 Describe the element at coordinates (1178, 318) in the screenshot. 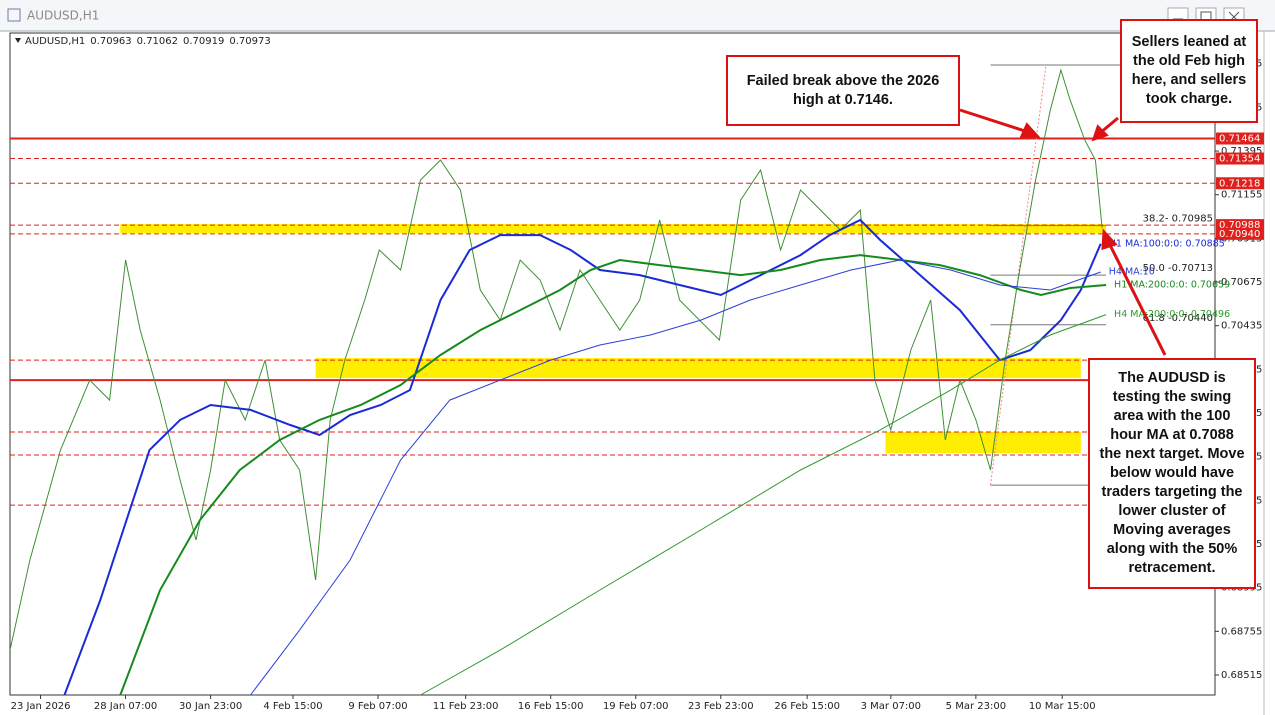

I see `fib-label: 61.8 -0.70440` at that location.